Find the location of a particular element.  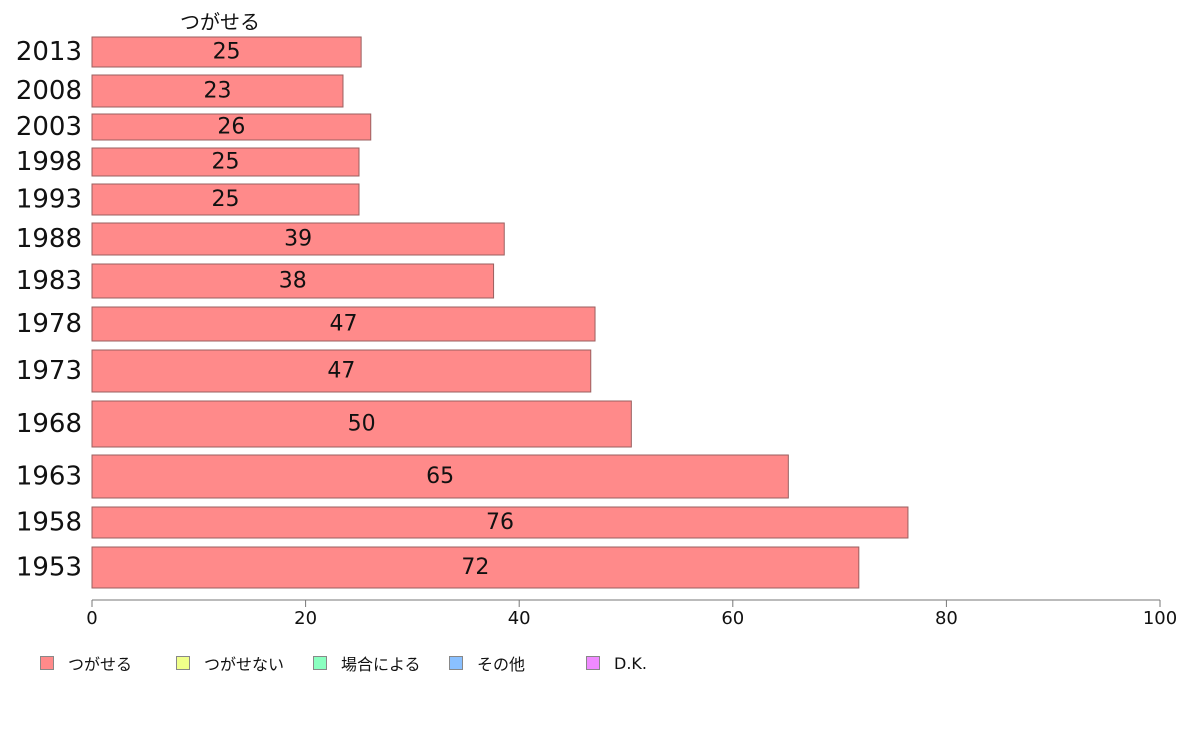

data-label-1963: 65 is located at coordinates (440, 476).